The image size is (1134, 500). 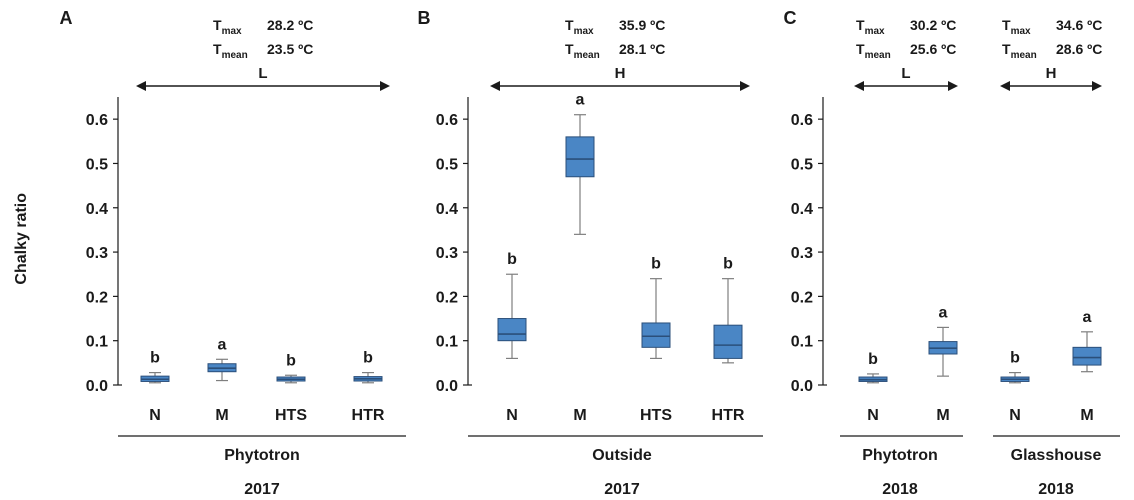 What do you see at coordinates (642, 25) in the screenshot?
I see `tmax-value: 35.9 ºC` at bounding box center [642, 25].